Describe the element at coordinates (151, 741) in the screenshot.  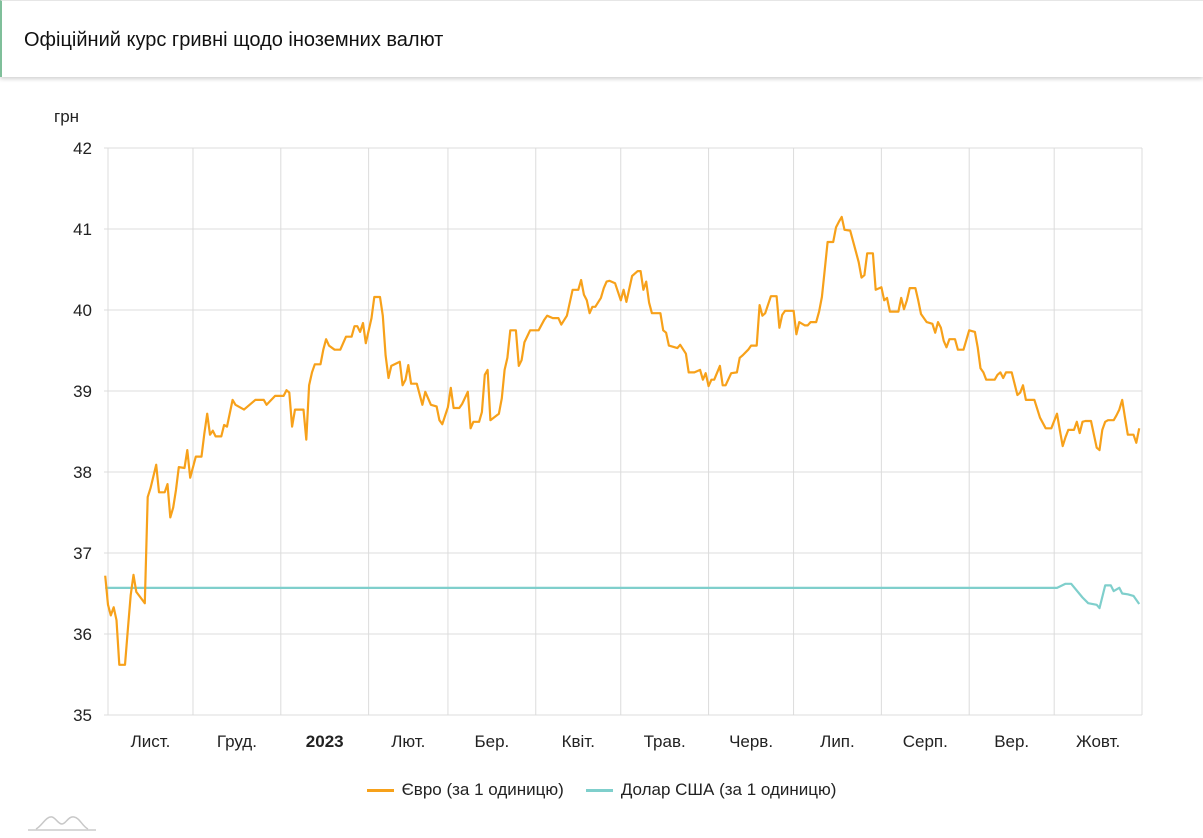
I see `x-tick-label: Лист.` at that location.